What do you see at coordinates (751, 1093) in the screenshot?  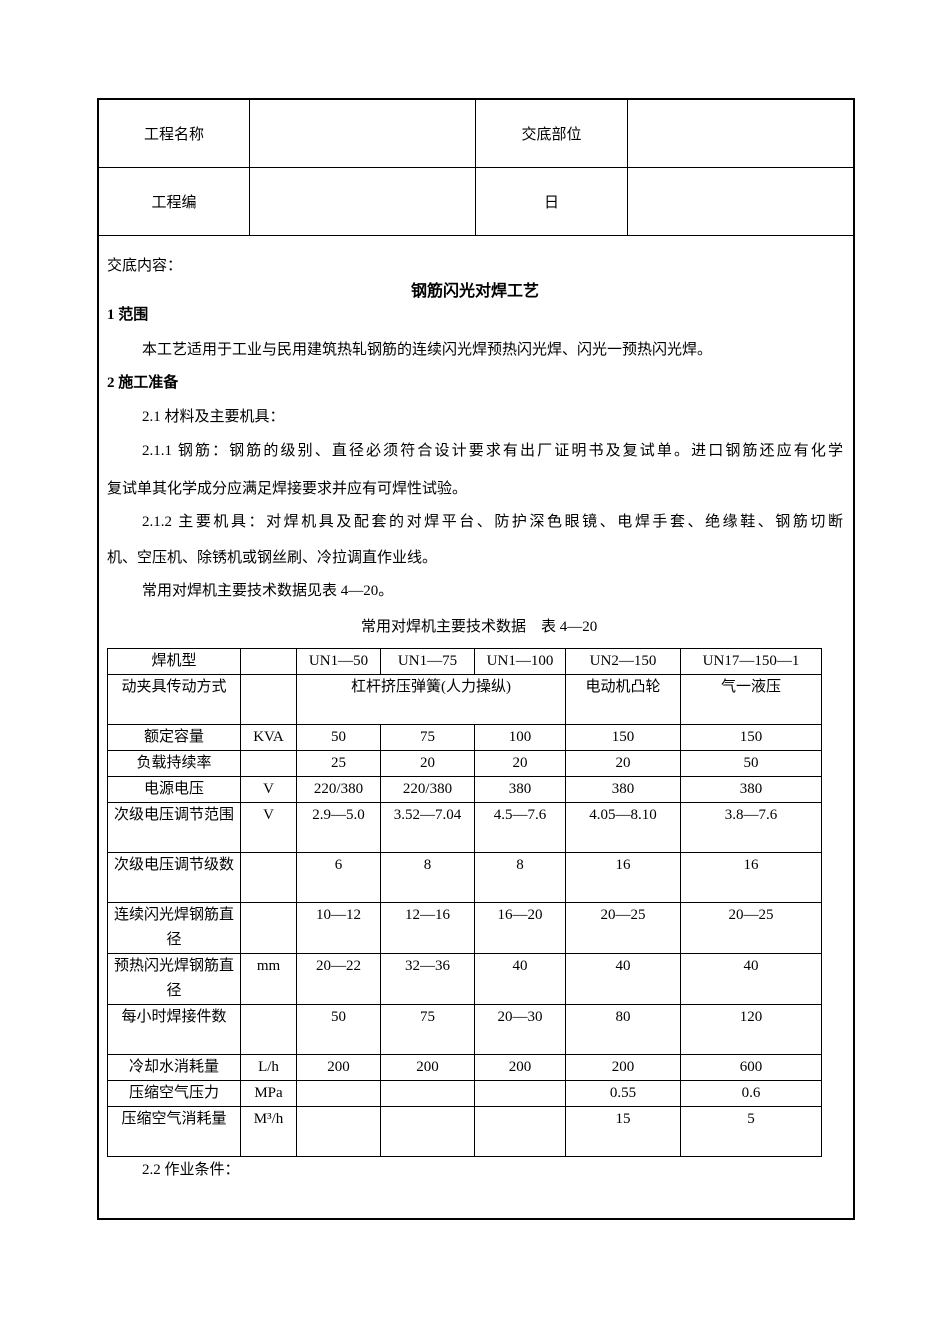 I see `table-cell: 0.6` at bounding box center [751, 1093].